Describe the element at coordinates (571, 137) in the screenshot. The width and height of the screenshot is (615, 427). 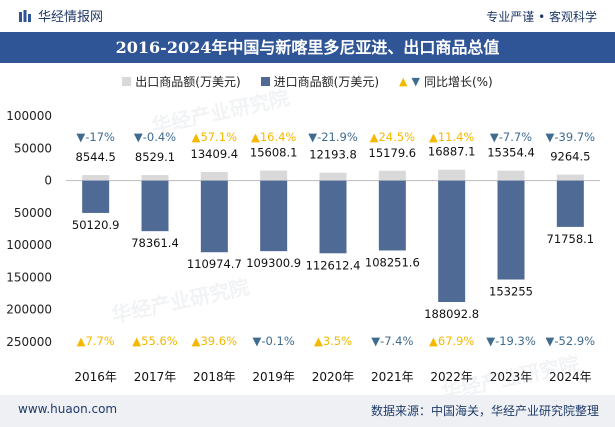
I see `export-growth-label: ▼-39.7%` at that location.